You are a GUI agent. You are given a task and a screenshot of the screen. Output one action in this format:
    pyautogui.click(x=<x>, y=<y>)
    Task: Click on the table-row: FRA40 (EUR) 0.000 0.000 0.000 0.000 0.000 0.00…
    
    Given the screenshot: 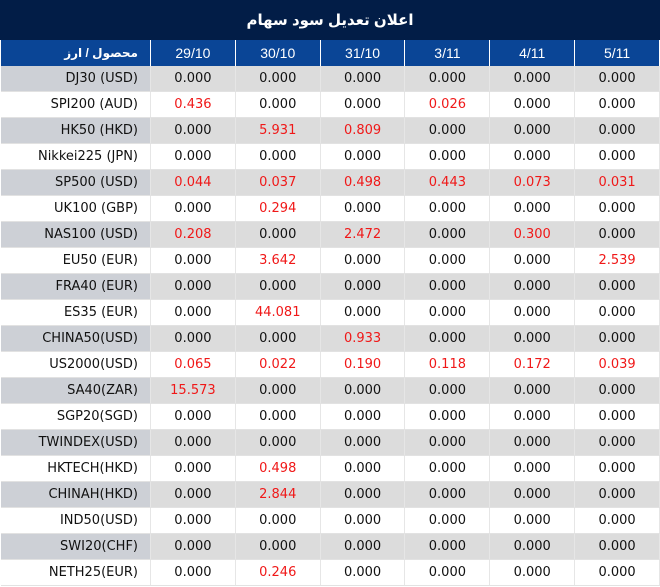 What is the action you would take?
    pyautogui.click(x=330, y=286)
    